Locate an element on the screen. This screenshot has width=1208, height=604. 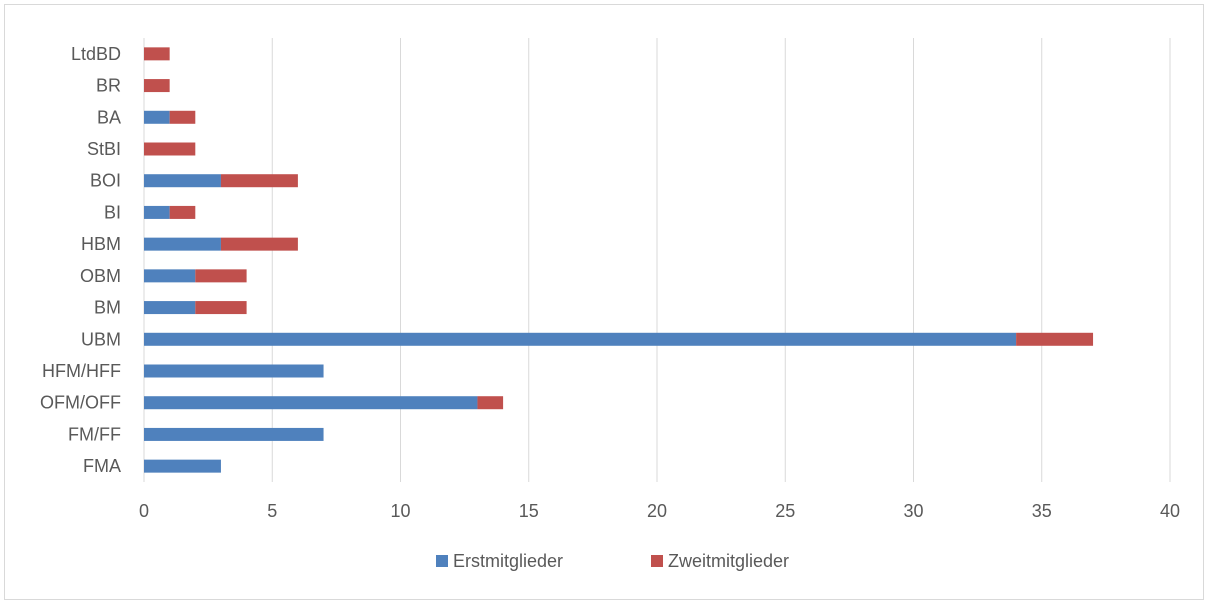
bar-erstmitglieder-ubm is located at coordinates (580, 339).